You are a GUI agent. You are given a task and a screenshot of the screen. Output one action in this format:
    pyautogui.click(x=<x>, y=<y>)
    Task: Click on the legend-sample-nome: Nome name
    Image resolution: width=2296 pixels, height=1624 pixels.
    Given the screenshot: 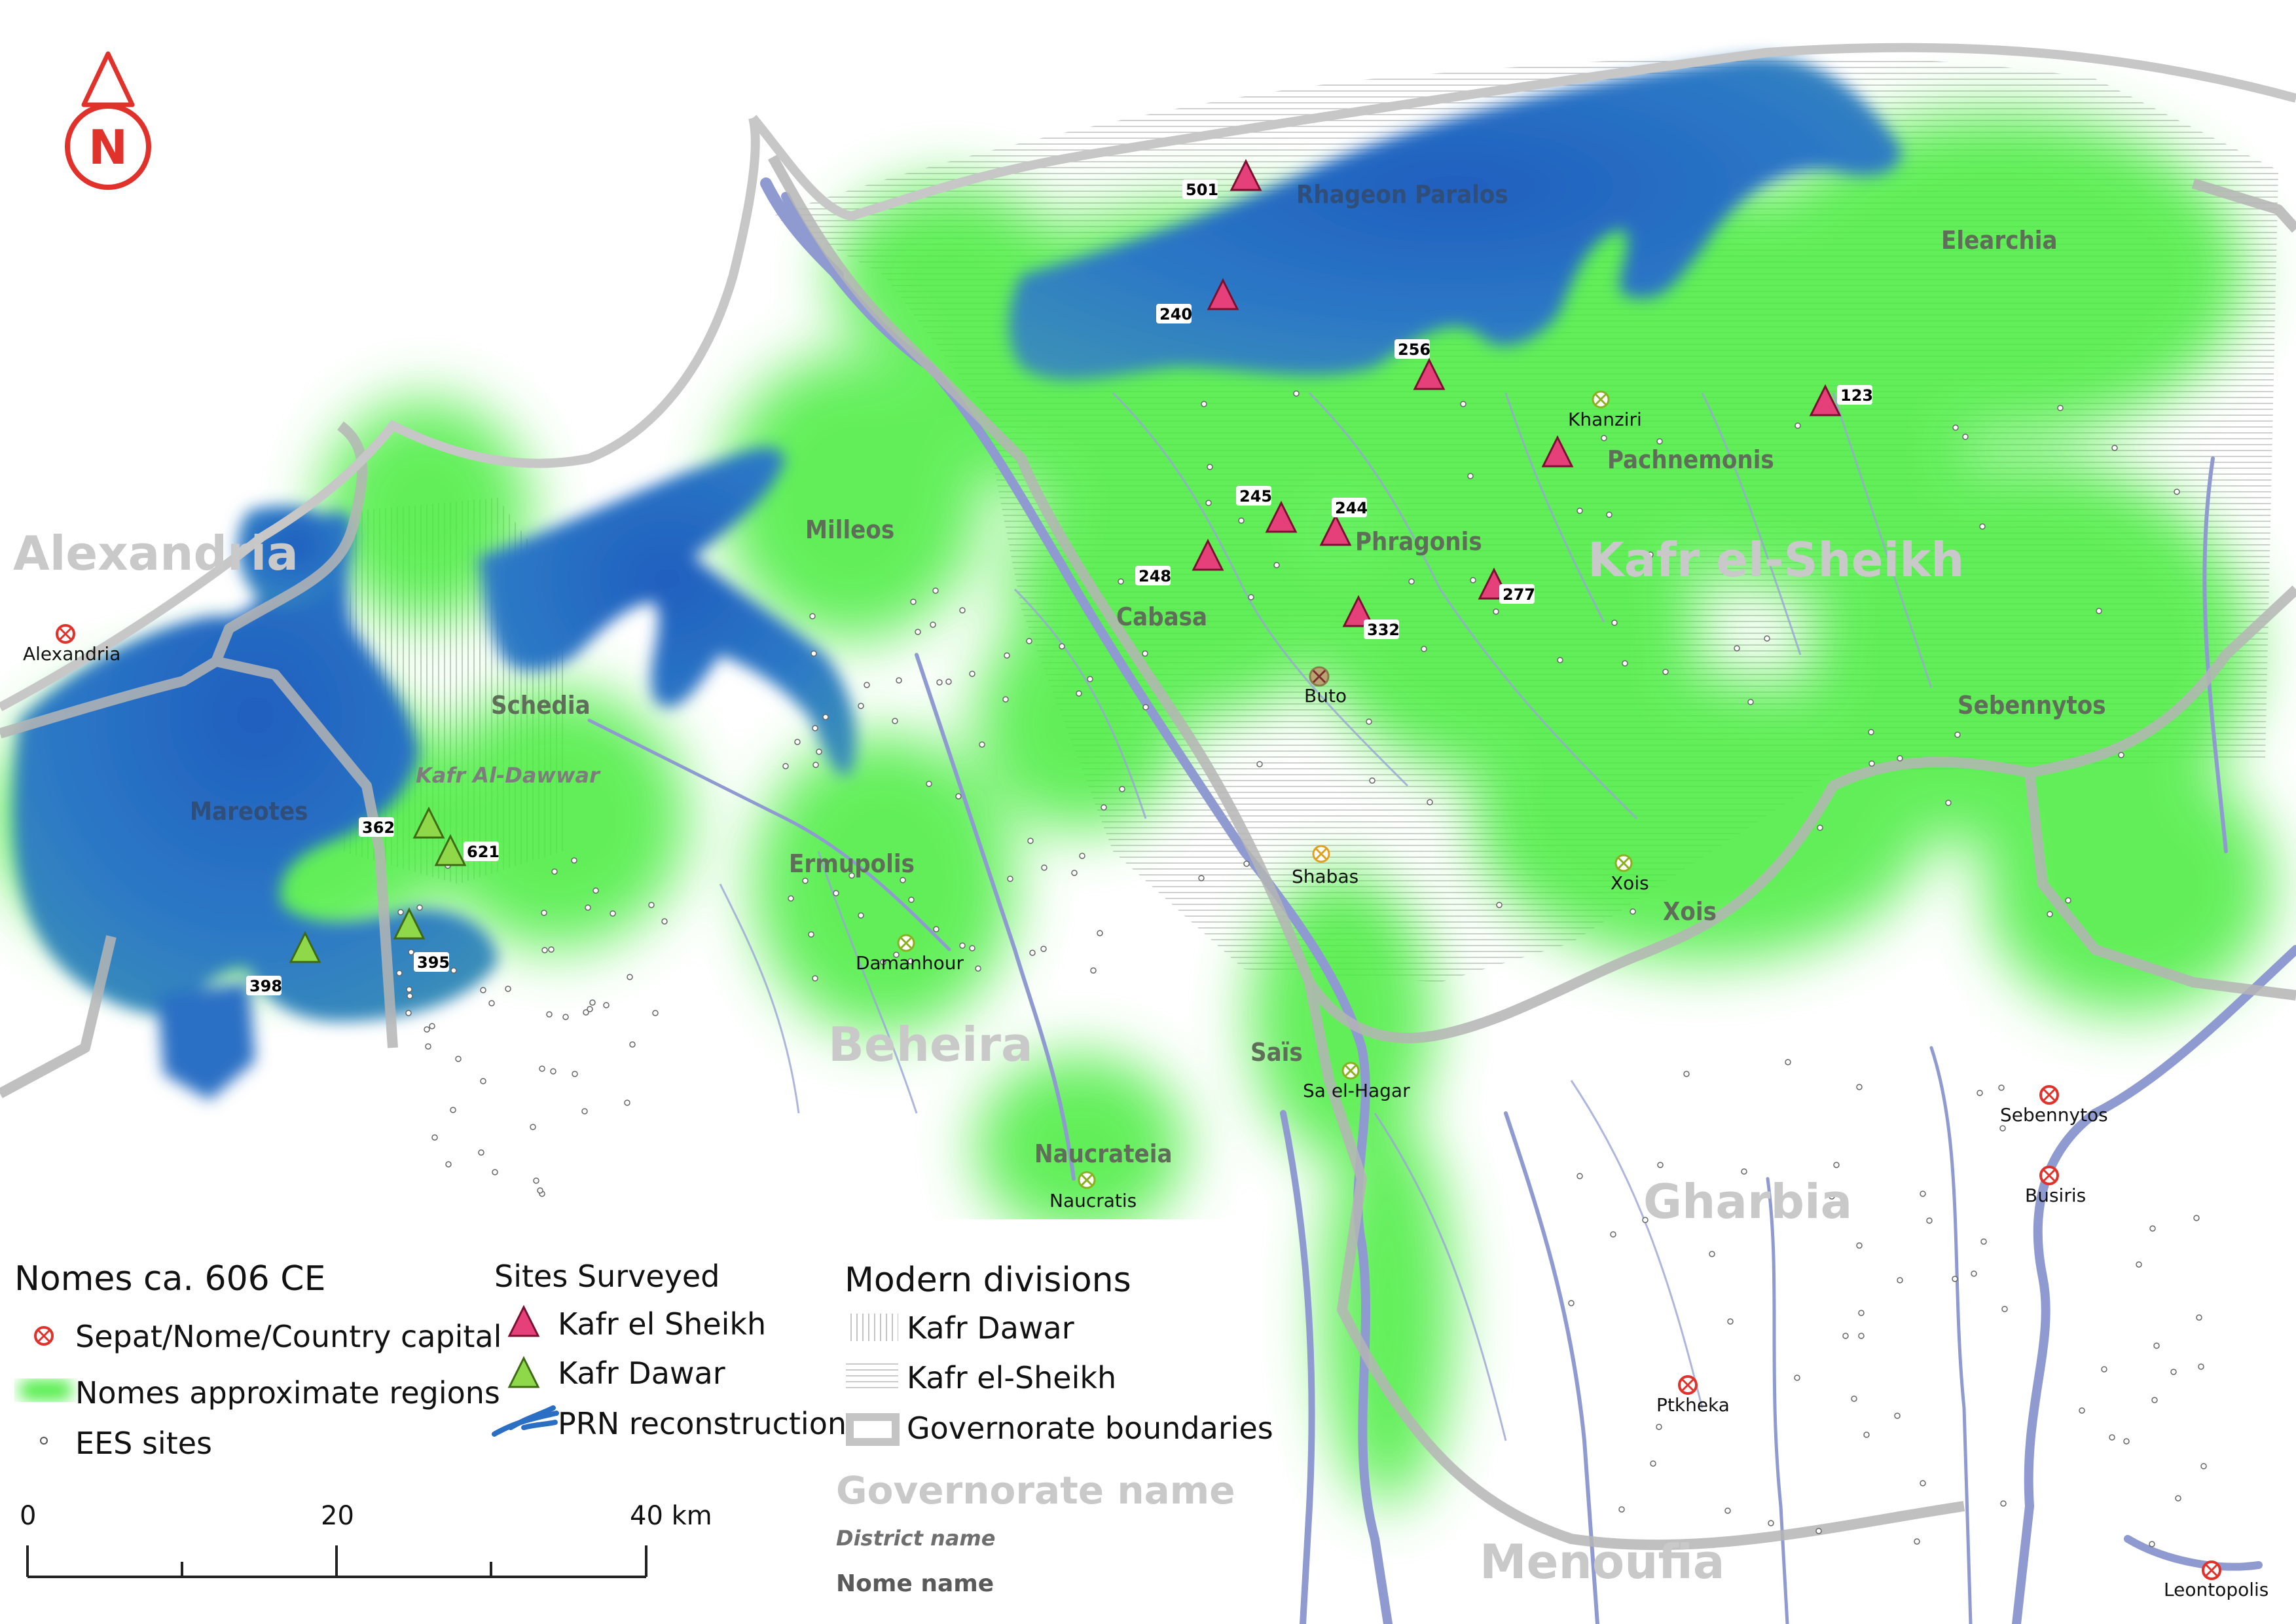 What is the action you would take?
    pyautogui.click(x=915, y=1583)
    